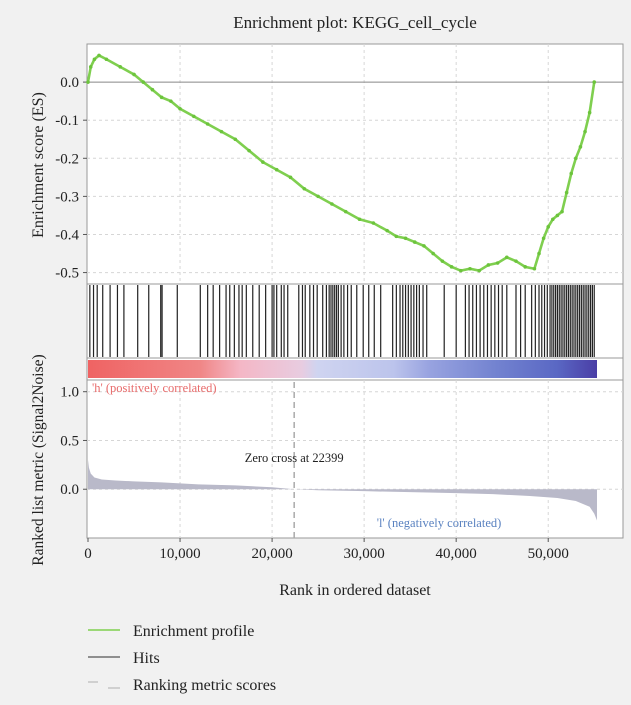 This screenshot has width=631, height=705. What do you see at coordinates (67, 159) in the screenshot?
I see `enrichment-y-tick-label: -0.2` at bounding box center [67, 159].